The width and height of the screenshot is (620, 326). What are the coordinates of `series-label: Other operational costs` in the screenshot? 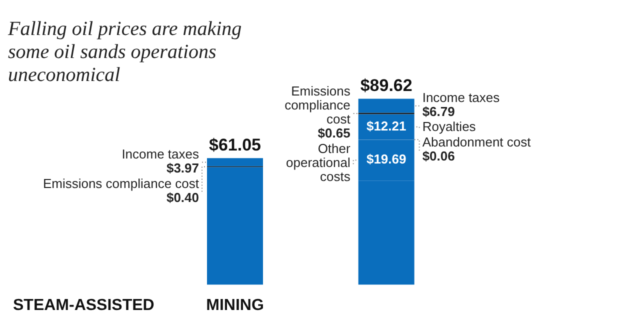 It's located at (319, 162).